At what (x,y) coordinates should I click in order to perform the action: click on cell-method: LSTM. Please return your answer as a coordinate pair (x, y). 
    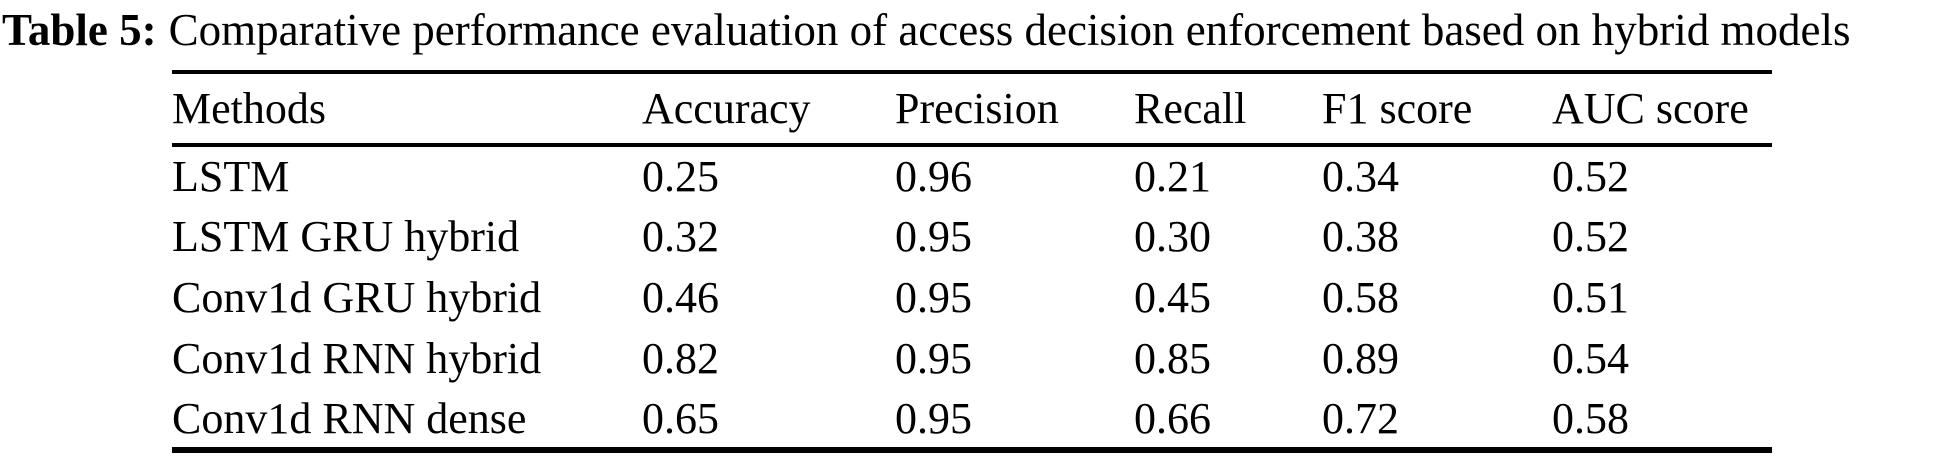
    Looking at the image, I should click on (231, 176).